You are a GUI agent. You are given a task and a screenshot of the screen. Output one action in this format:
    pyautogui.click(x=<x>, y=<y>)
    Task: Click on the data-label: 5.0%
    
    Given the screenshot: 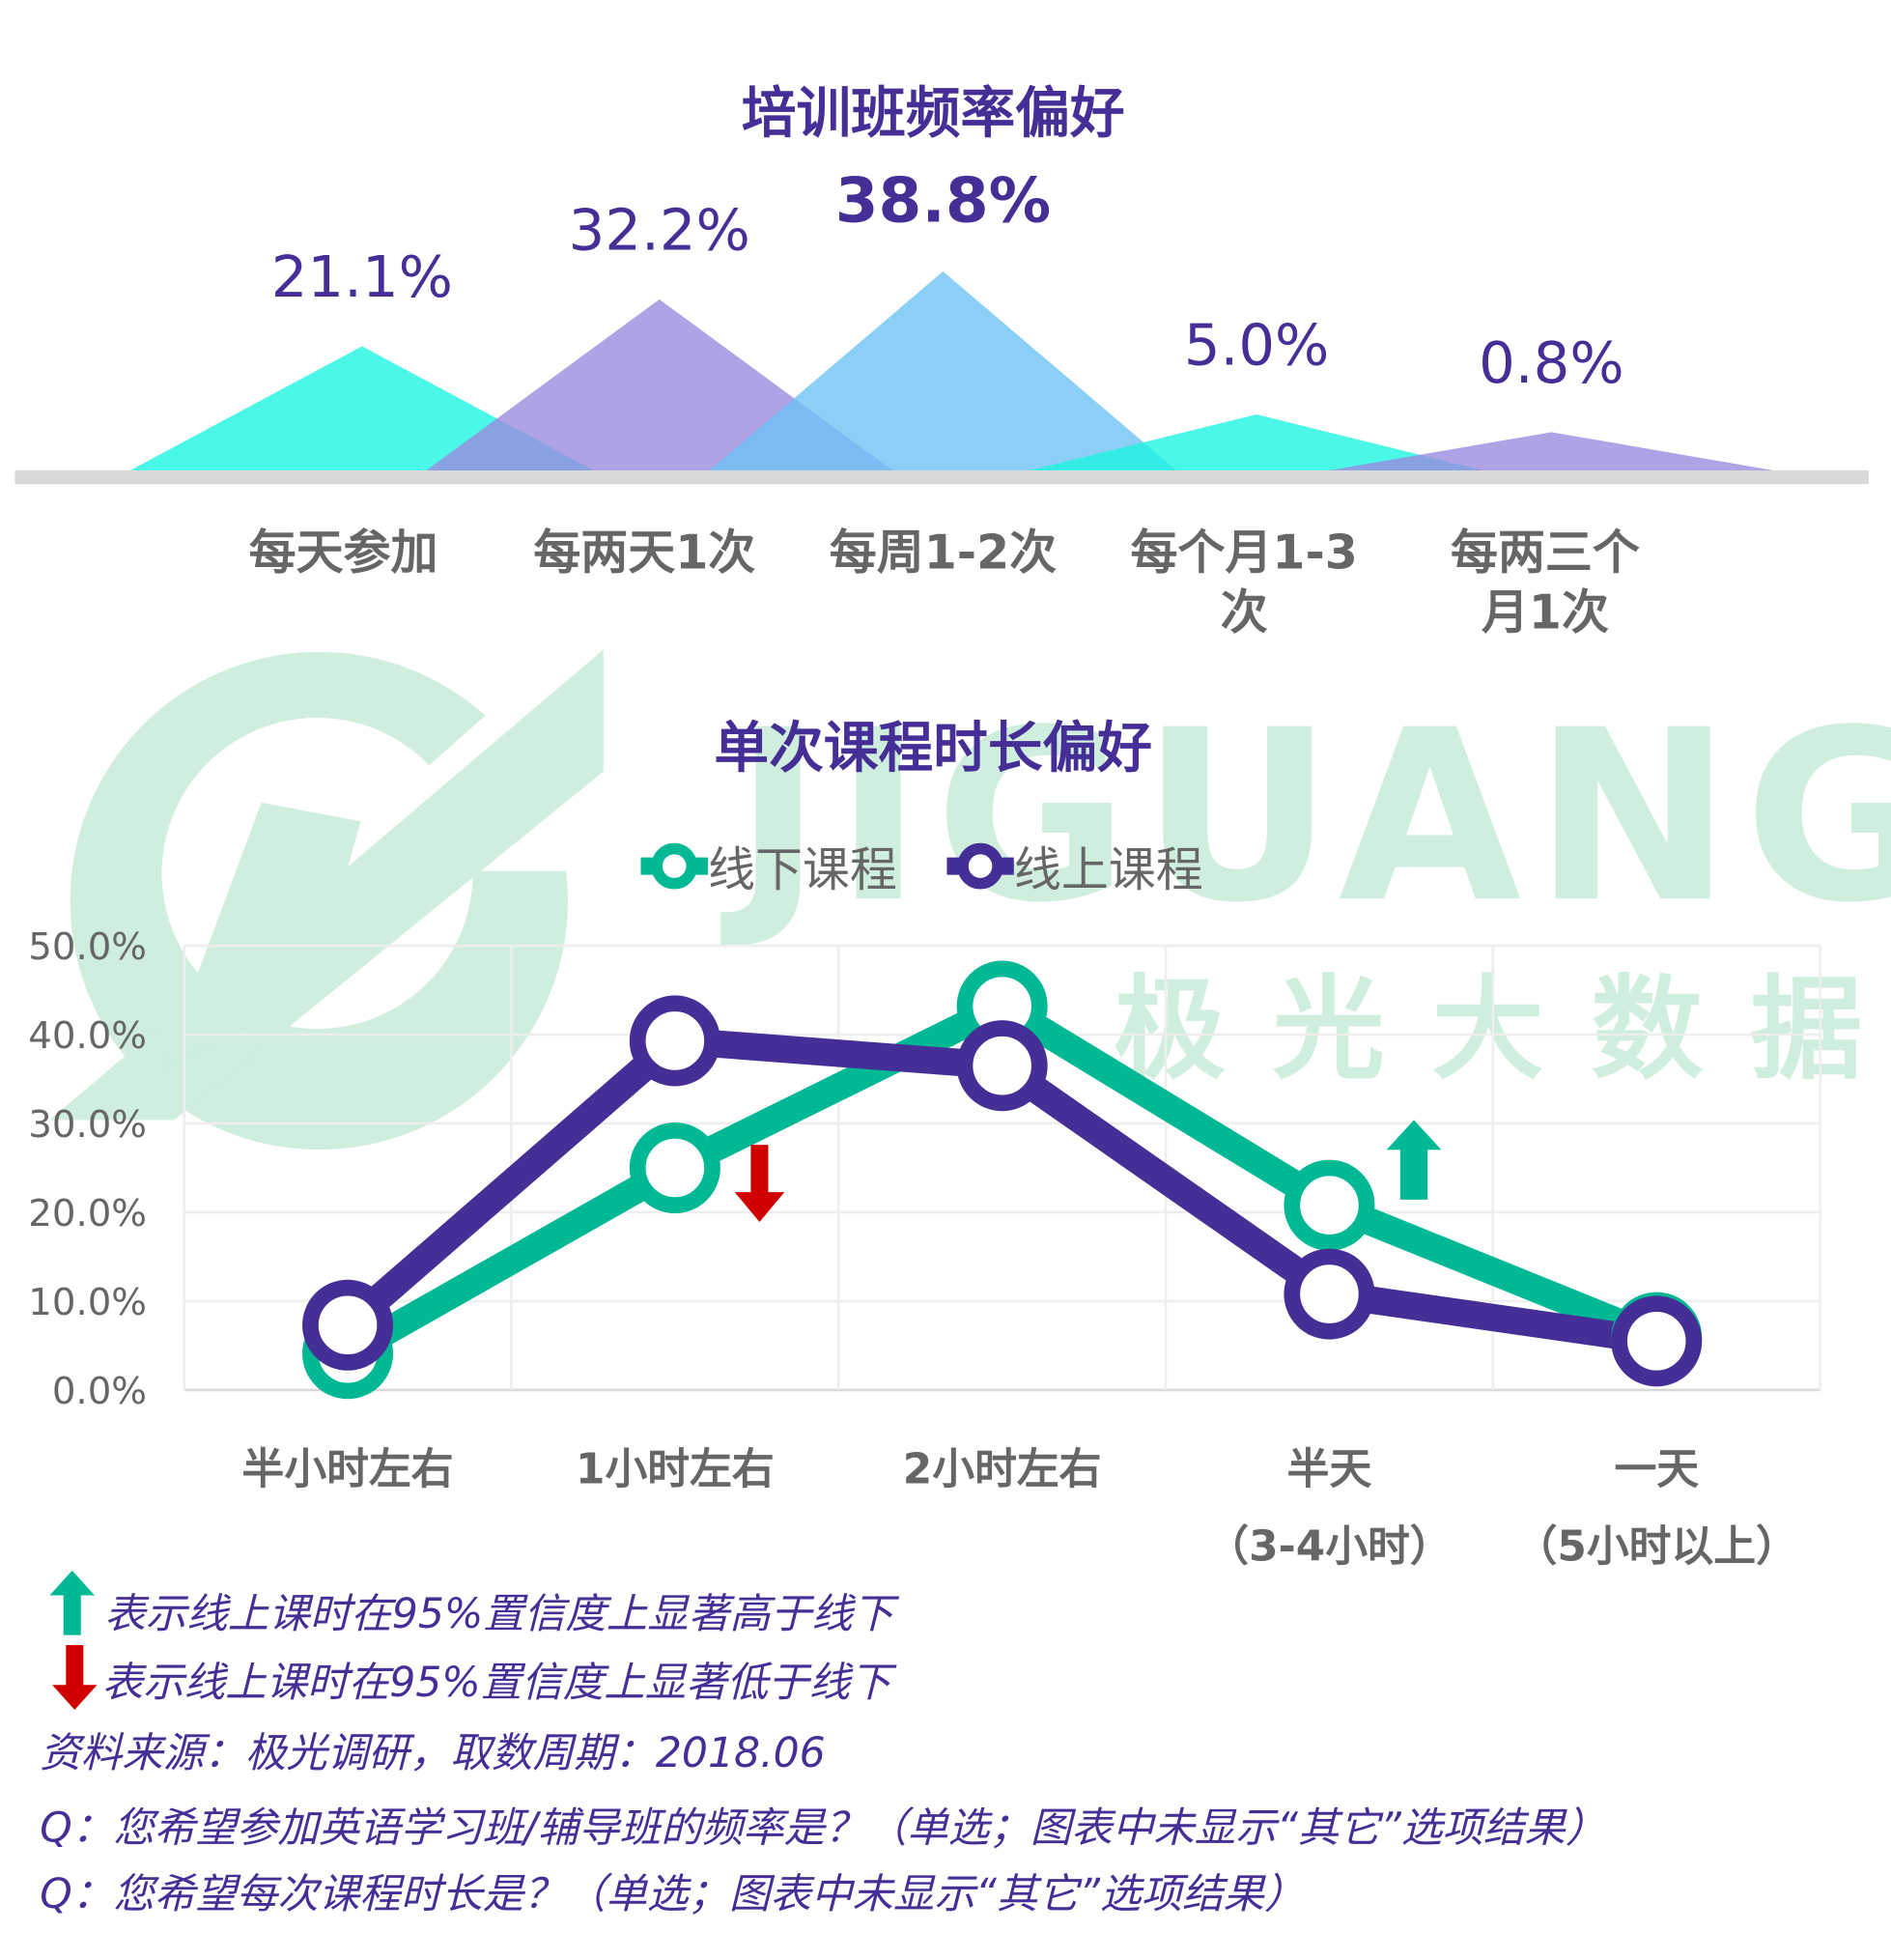 What is the action you would take?
    pyautogui.click(x=1257, y=344)
    